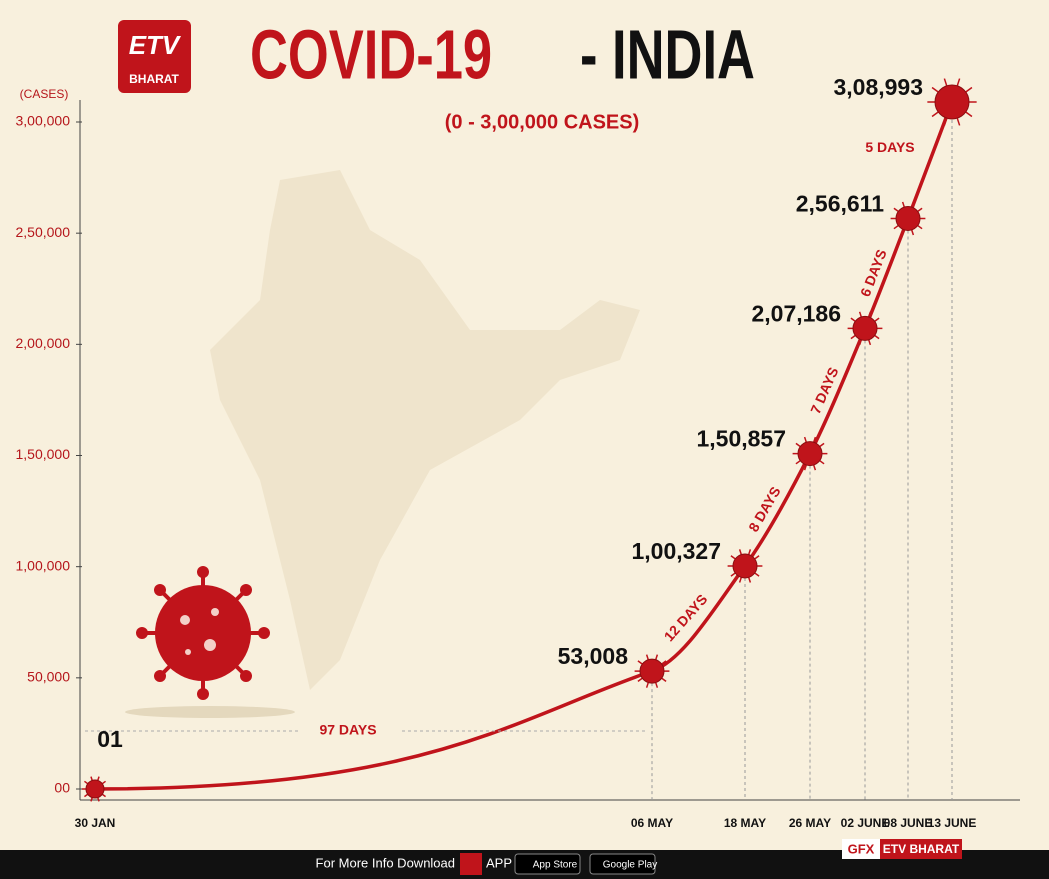  Describe the element at coordinates (542, 122) in the screenshot. I see `subtitle: (0 - 3,00,000 CASES)` at that location.